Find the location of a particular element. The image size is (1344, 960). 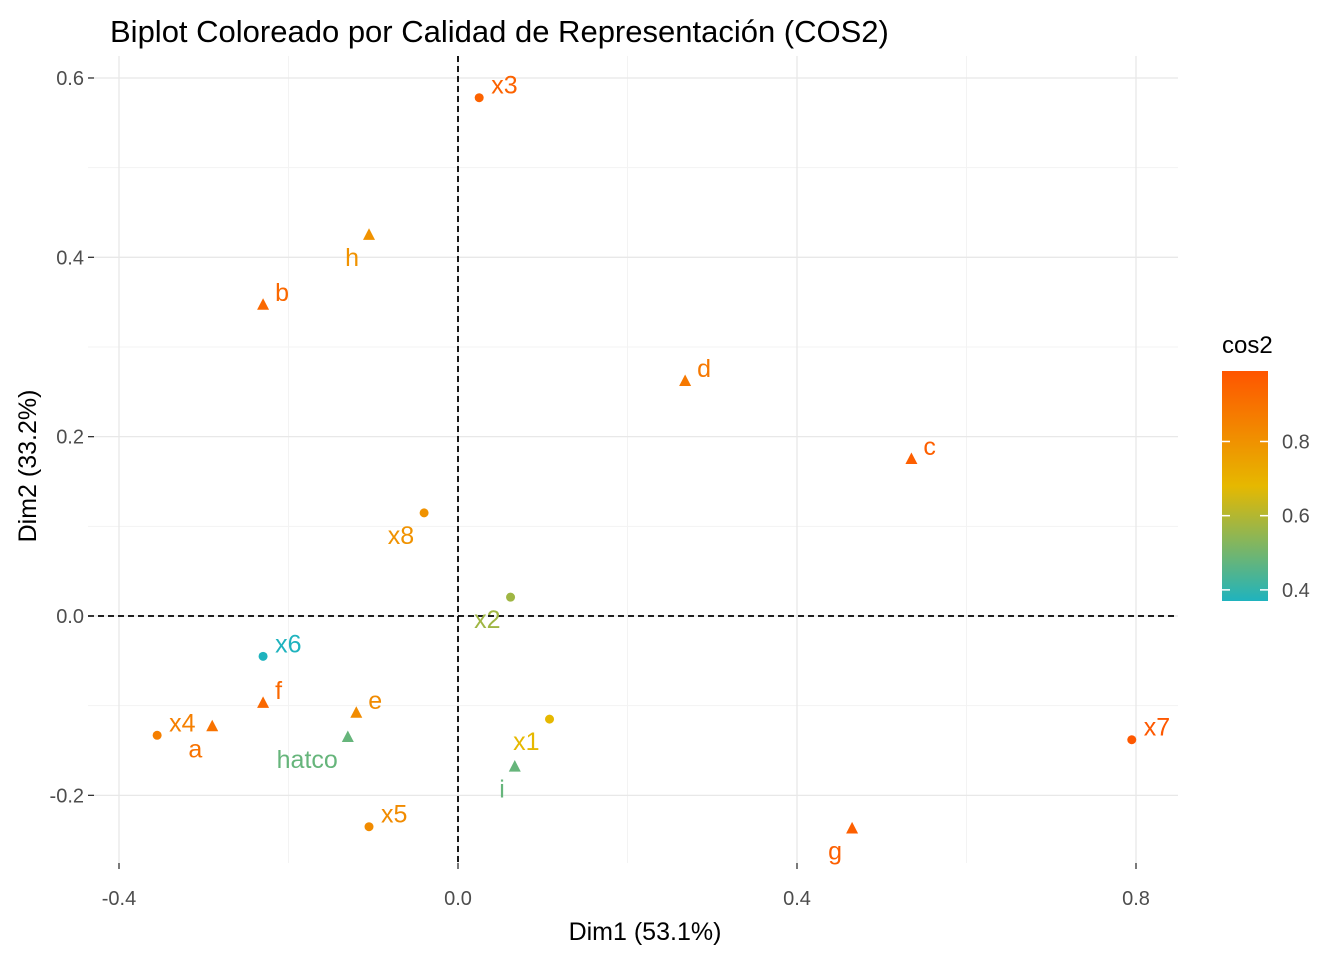

y-tick-label: 0.4 is located at coordinates (70, 258).